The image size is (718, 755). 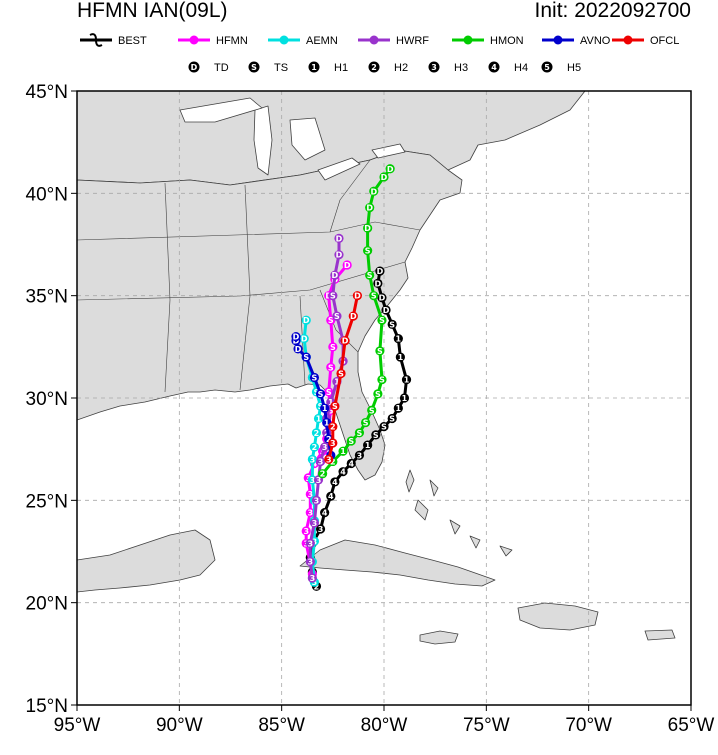 I want to click on intensity-label: TD, so click(x=221, y=68).